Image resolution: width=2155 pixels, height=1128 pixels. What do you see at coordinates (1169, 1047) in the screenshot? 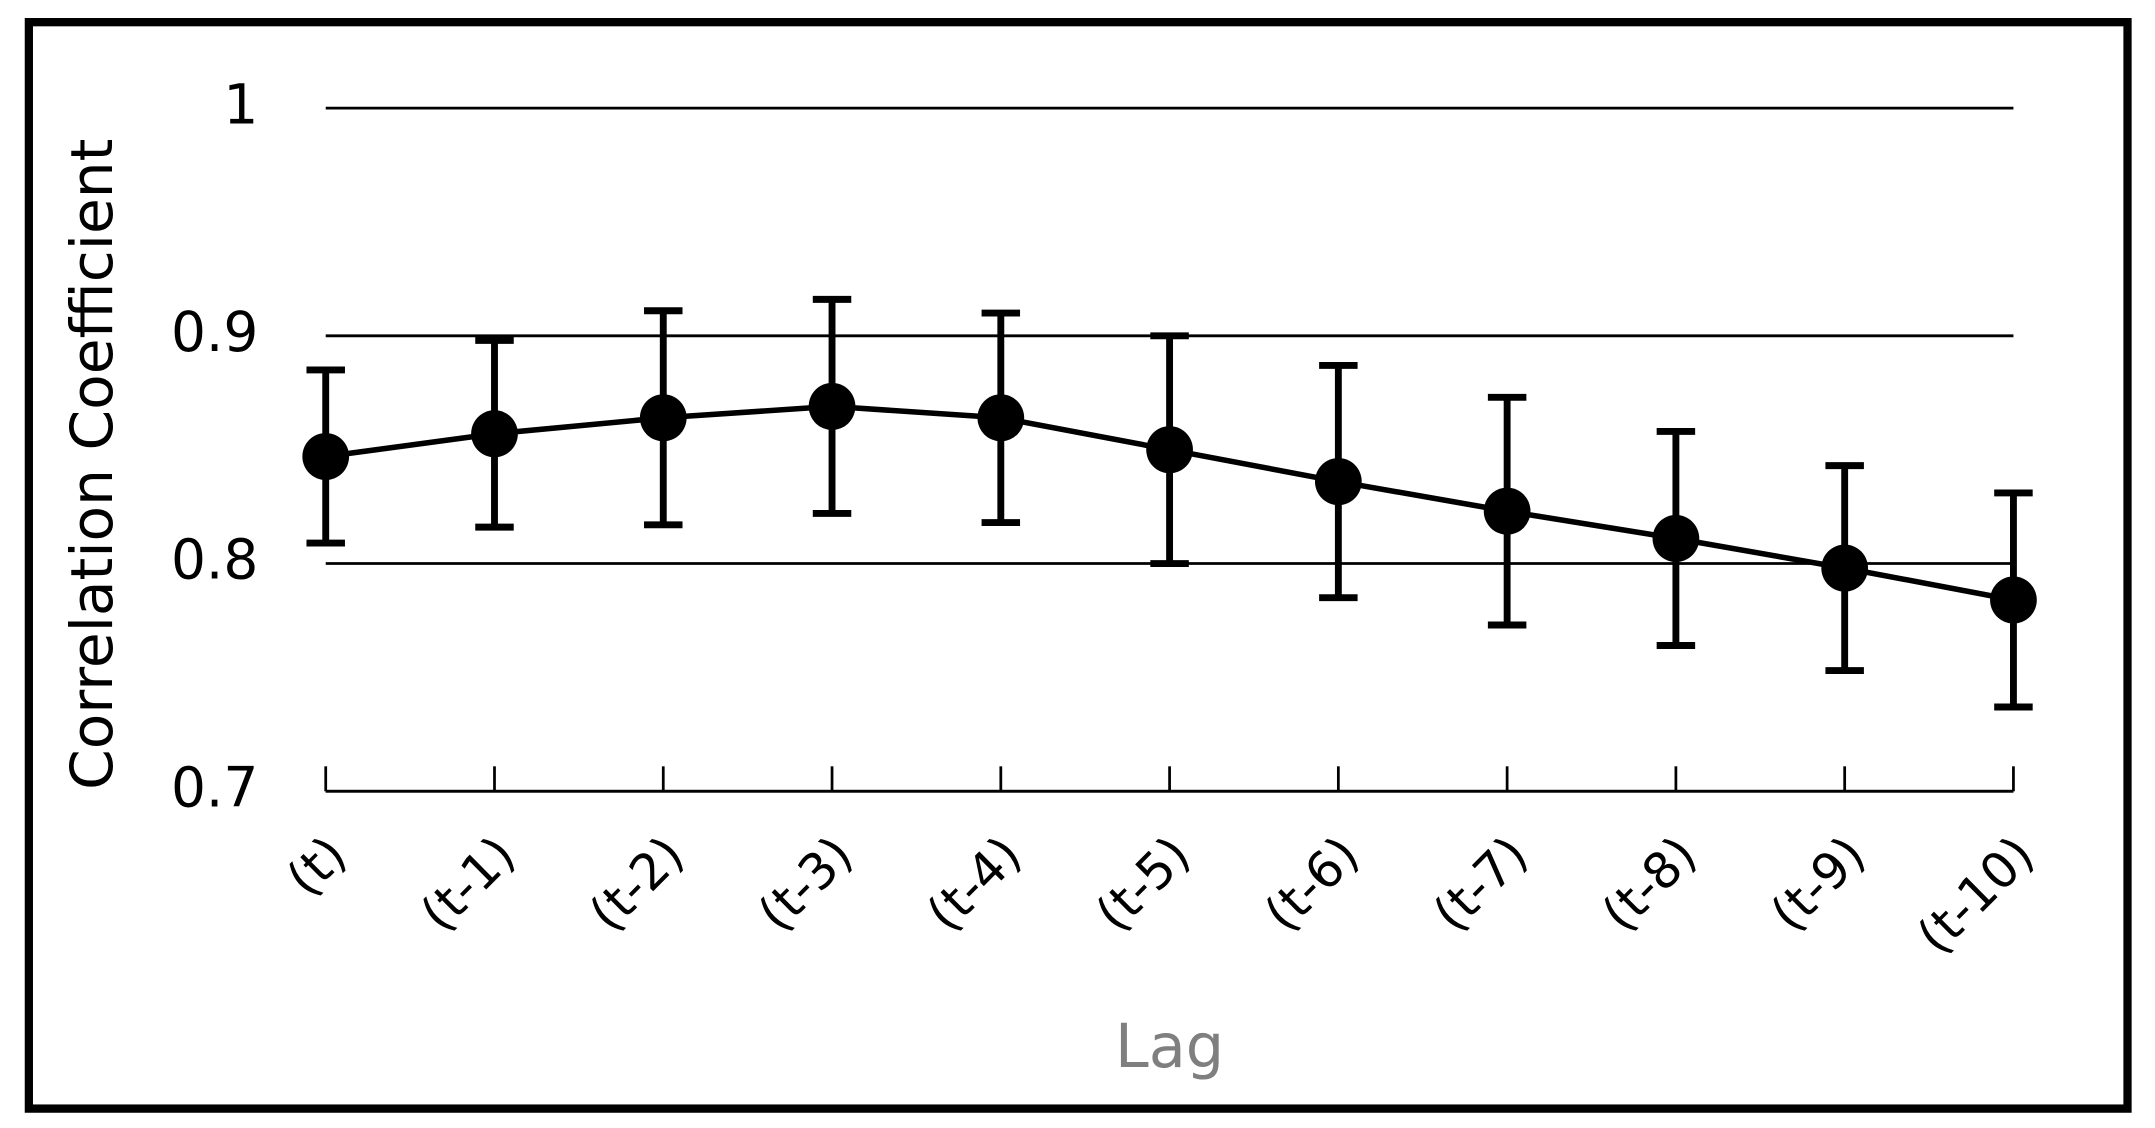
I see `x-axis-label: Lag` at bounding box center [1169, 1047].